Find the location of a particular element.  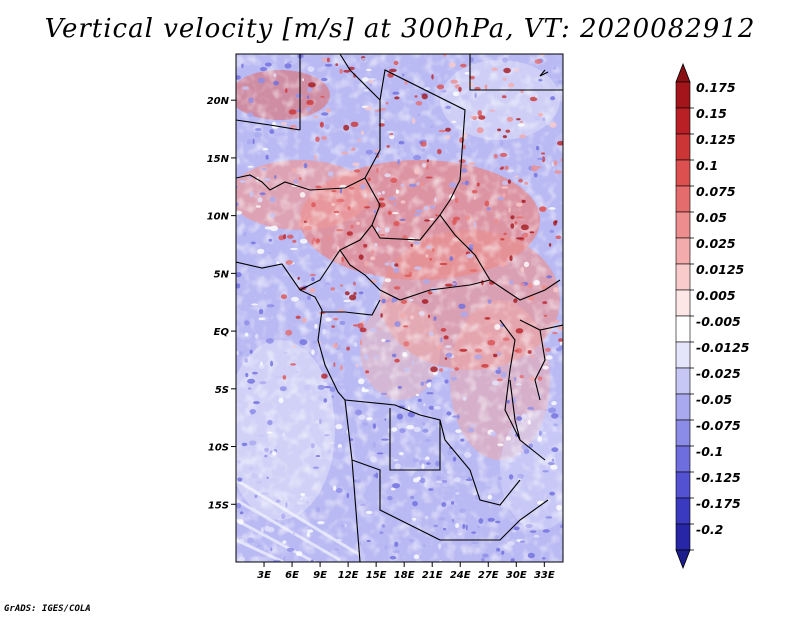

wave-stripes is located at coordinates (298, 520).